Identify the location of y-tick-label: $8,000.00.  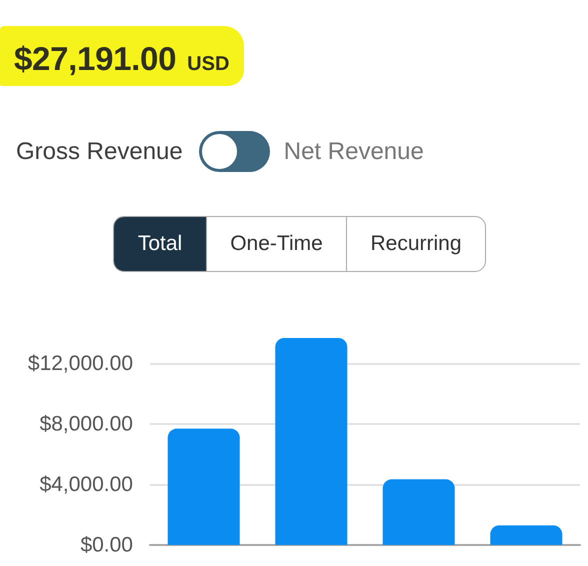
(86, 424).